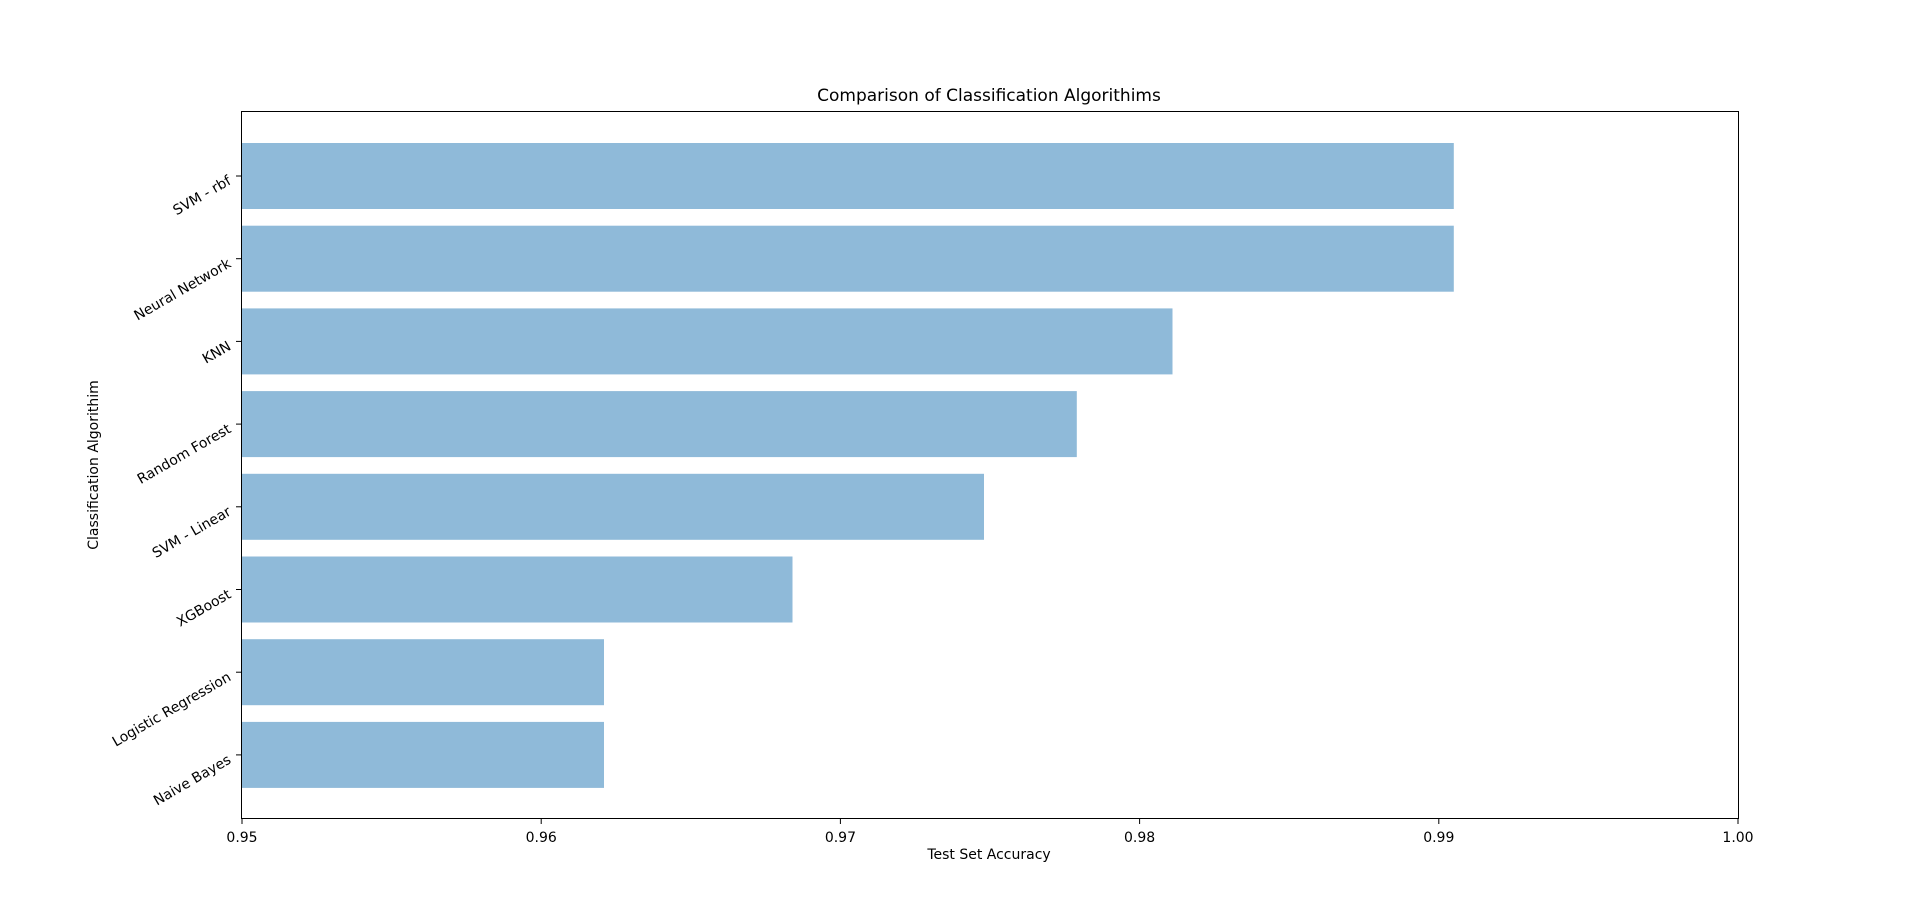 This screenshot has width=1920, height=919. Describe the element at coordinates (203, 196) in the screenshot. I see `y-tick-label: SVM - rbf` at that location.